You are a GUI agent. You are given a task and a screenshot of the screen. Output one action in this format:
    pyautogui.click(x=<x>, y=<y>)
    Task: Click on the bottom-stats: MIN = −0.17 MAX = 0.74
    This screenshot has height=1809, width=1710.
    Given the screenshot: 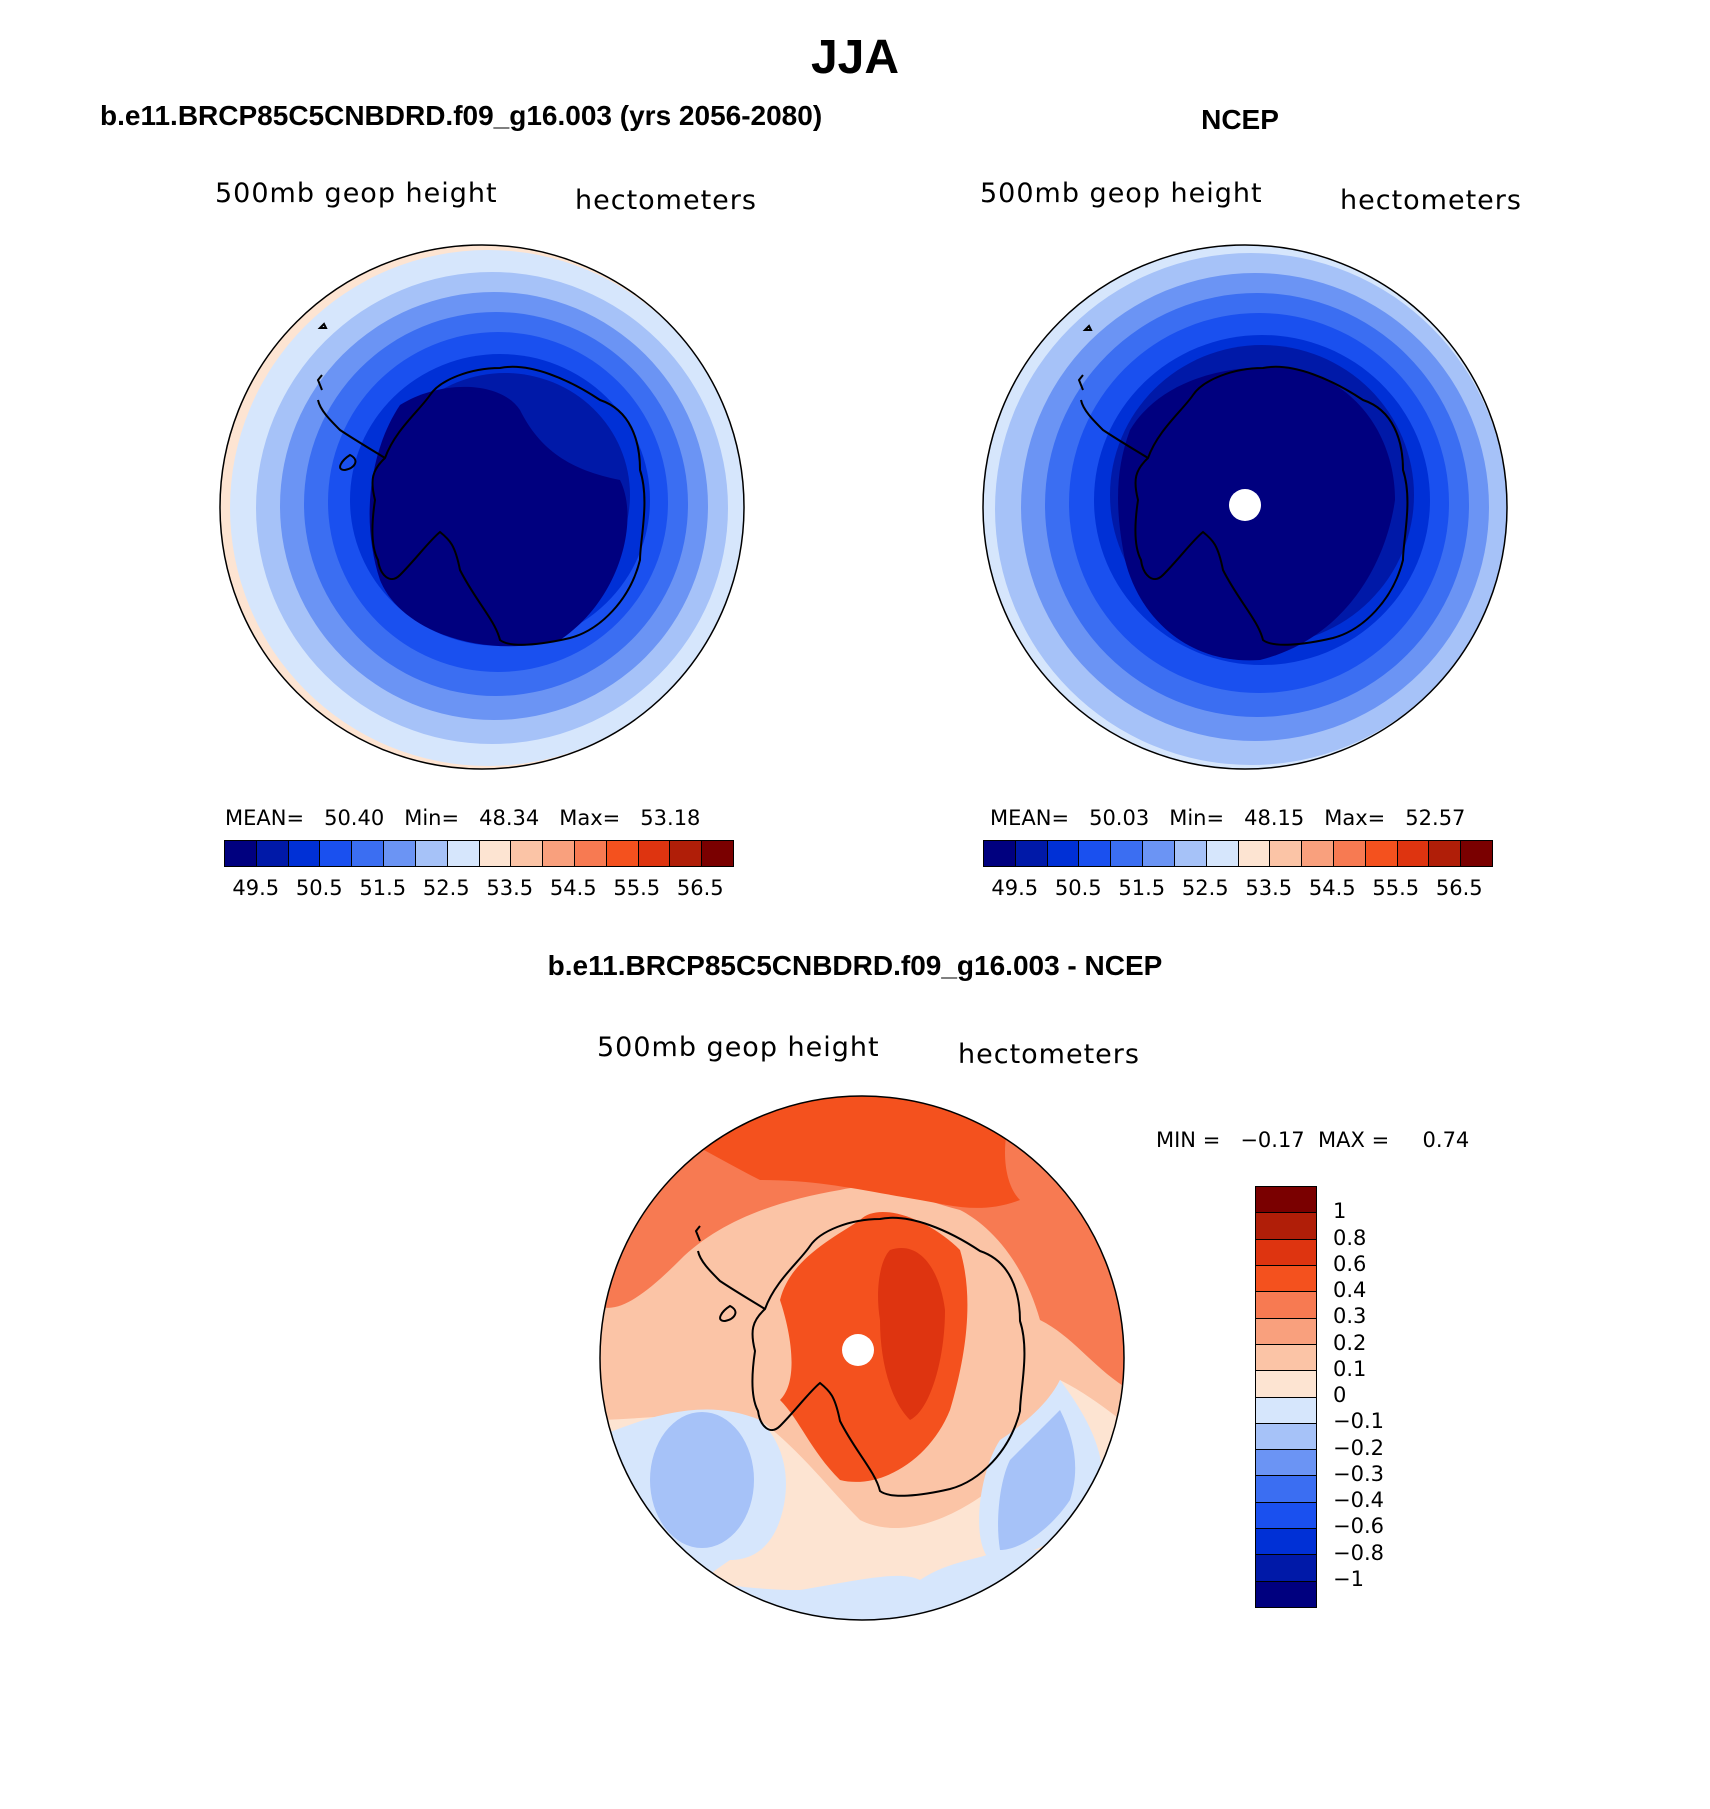 What is the action you would take?
    pyautogui.click(x=1313, y=1140)
    